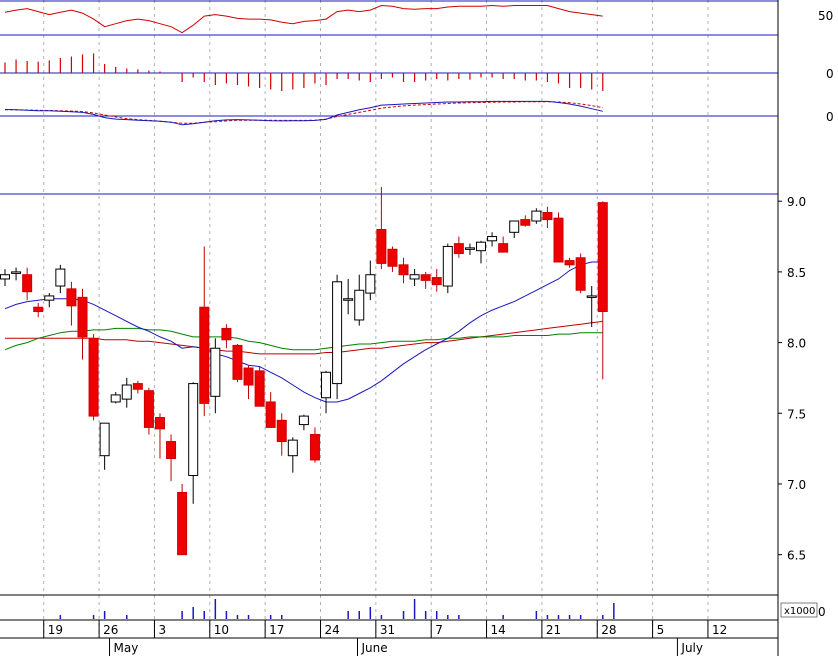 The height and width of the screenshot is (660, 838). What do you see at coordinates (110, 630) in the screenshot?
I see `date-label: 26` at bounding box center [110, 630].